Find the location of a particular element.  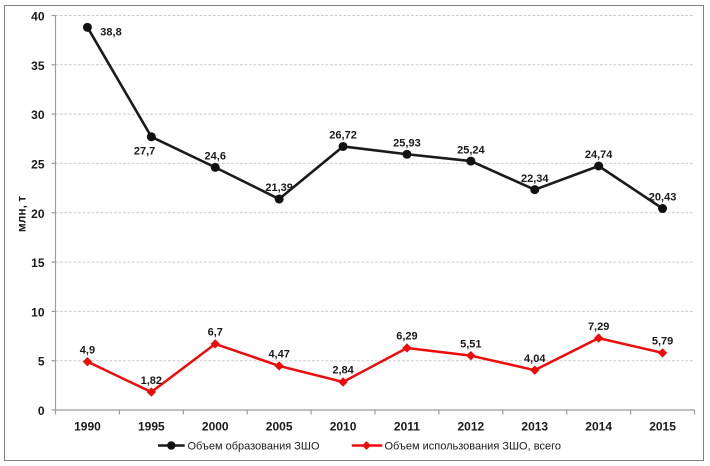

svg-text: 30 is located at coordinates (38, 115).